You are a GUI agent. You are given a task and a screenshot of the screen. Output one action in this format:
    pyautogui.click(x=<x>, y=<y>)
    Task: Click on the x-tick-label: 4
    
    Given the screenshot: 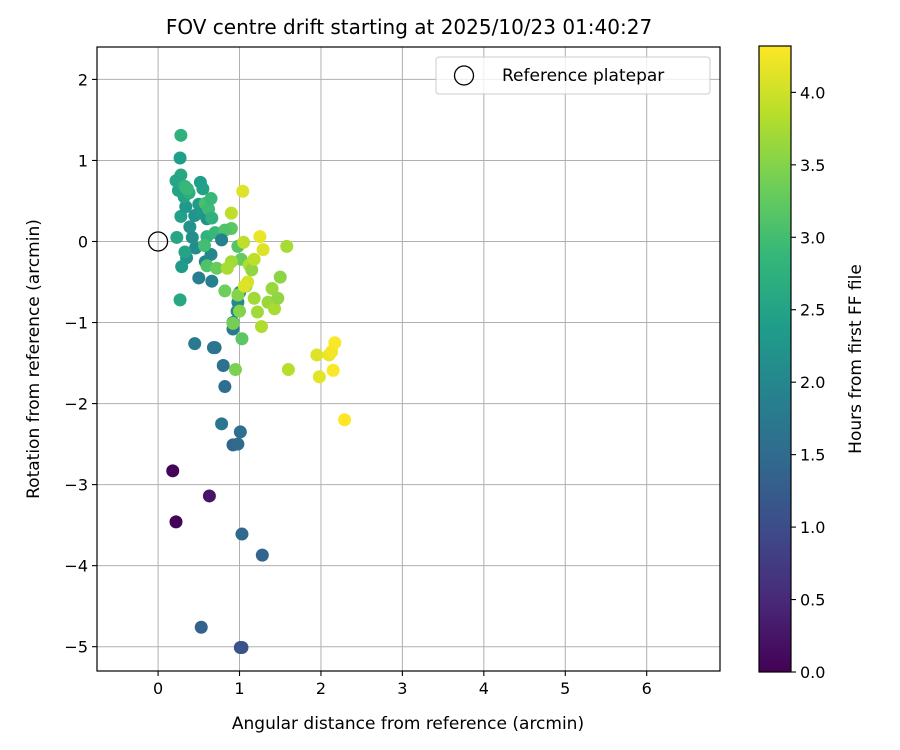 What is the action you would take?
    pyautogui.click(x=484, y=688)
    